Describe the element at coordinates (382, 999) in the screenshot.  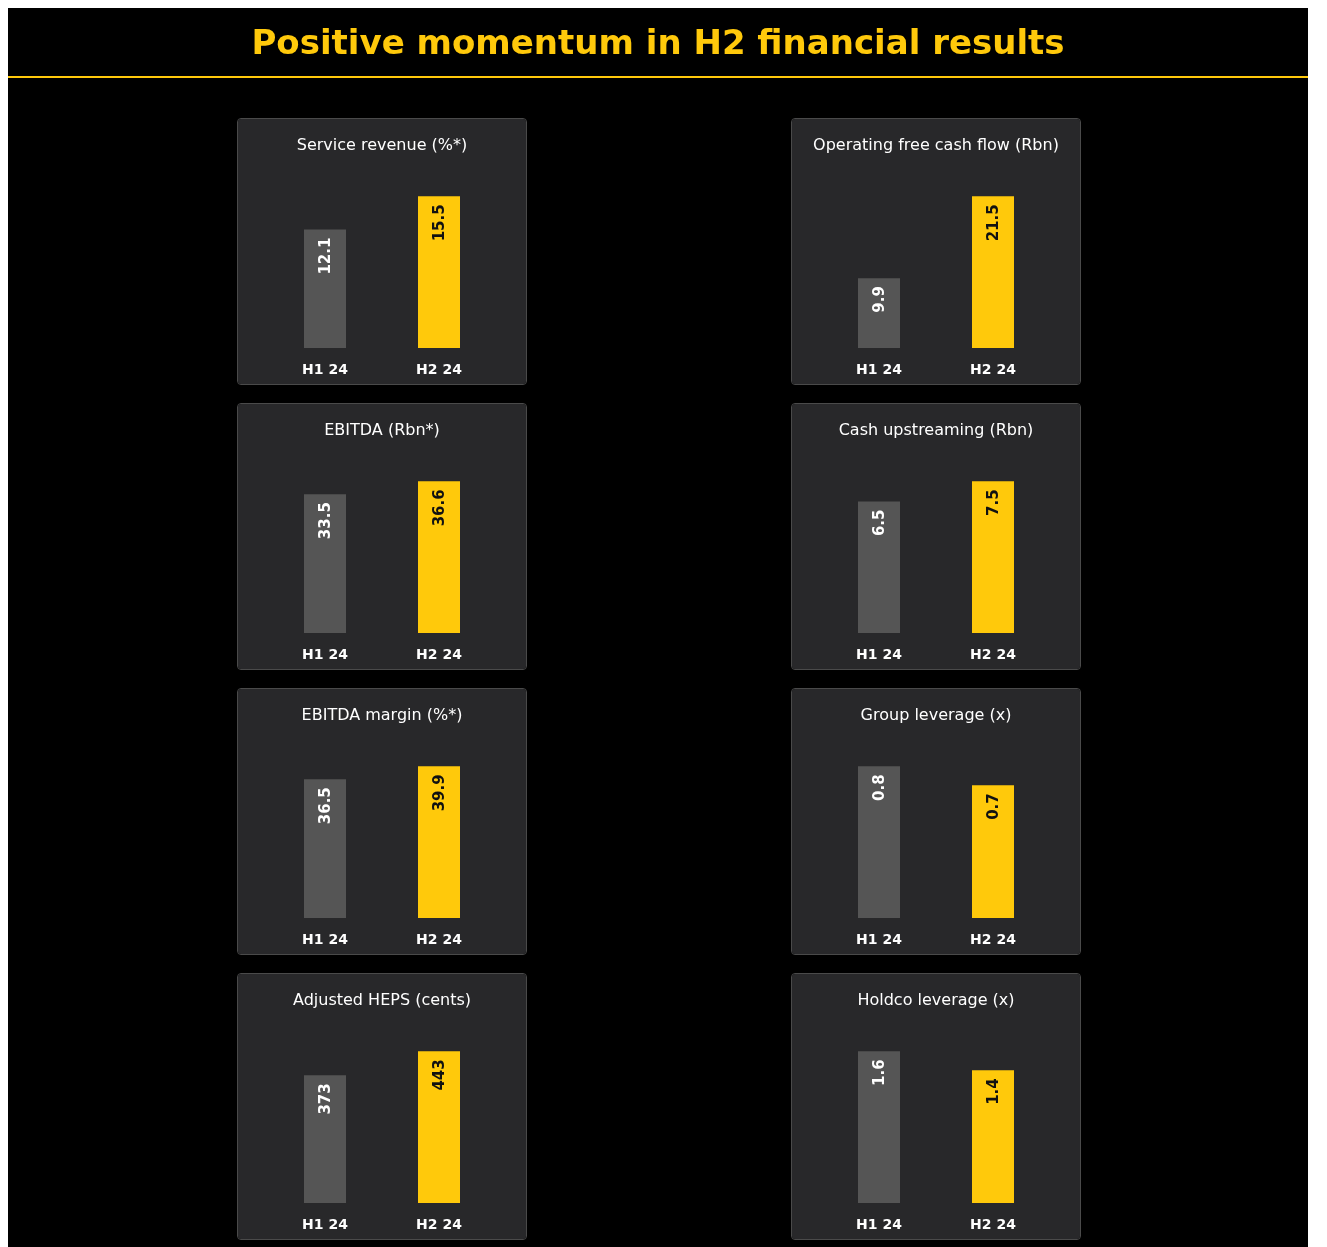
I see `chart-title: Adjusted HEPS (cents)` at that location.